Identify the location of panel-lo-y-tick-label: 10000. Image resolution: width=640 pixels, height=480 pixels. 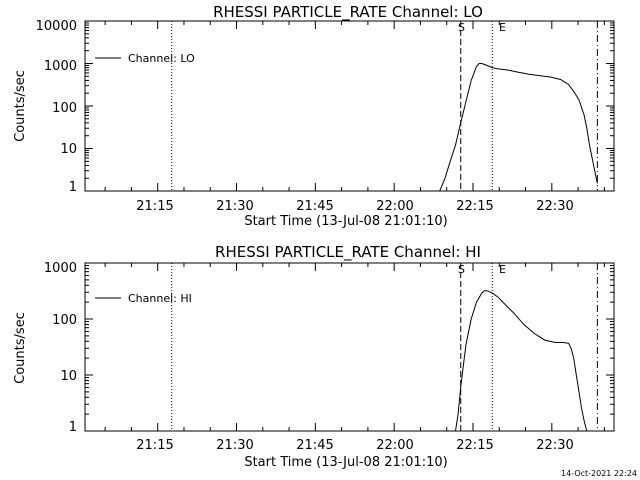
(56, 26).